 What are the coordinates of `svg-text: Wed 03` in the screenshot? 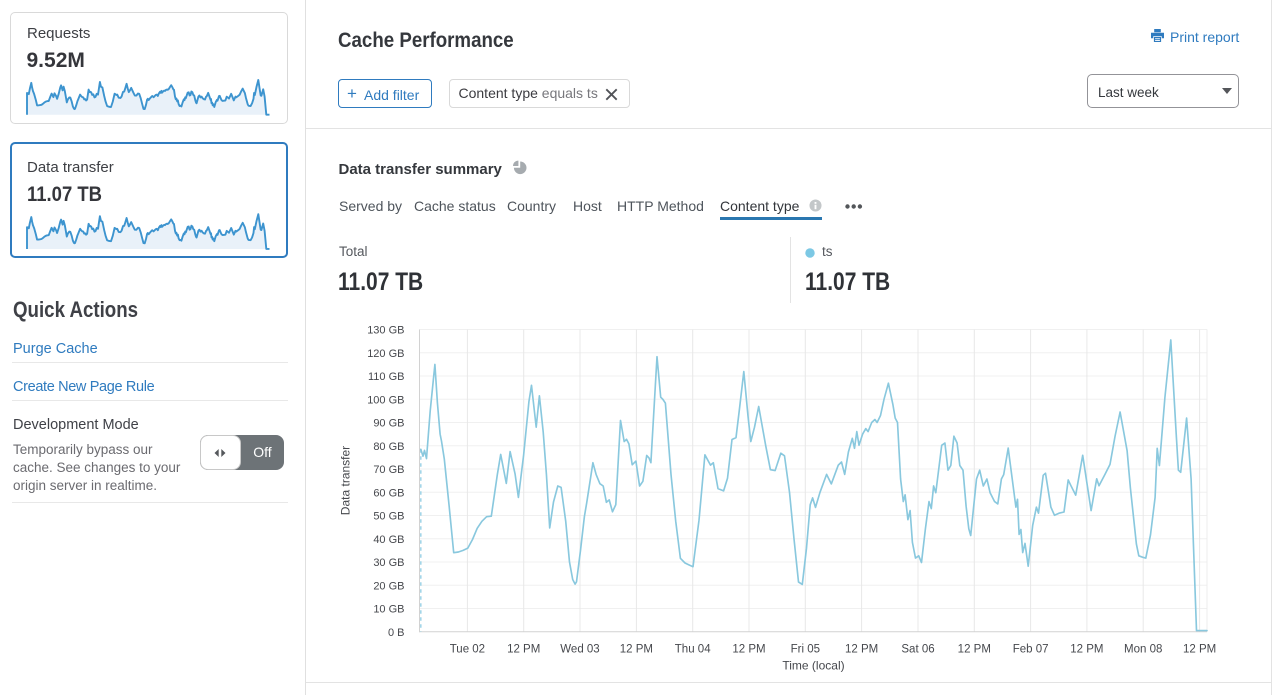 It's located at (579, 650).